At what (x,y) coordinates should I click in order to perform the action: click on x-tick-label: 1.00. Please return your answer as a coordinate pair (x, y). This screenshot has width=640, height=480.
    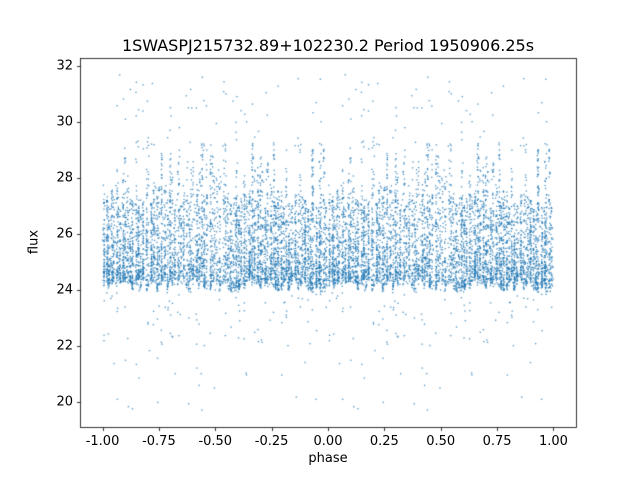
    Looking at the image, I should click on (553, 441).